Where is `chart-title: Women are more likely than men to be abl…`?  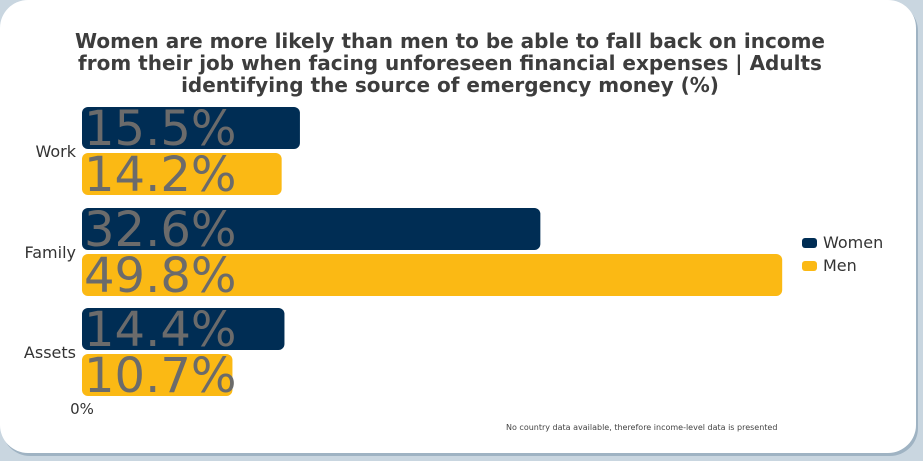 chart-title: Women are more likely than men to be abl… is located at coordinates (450, 63).